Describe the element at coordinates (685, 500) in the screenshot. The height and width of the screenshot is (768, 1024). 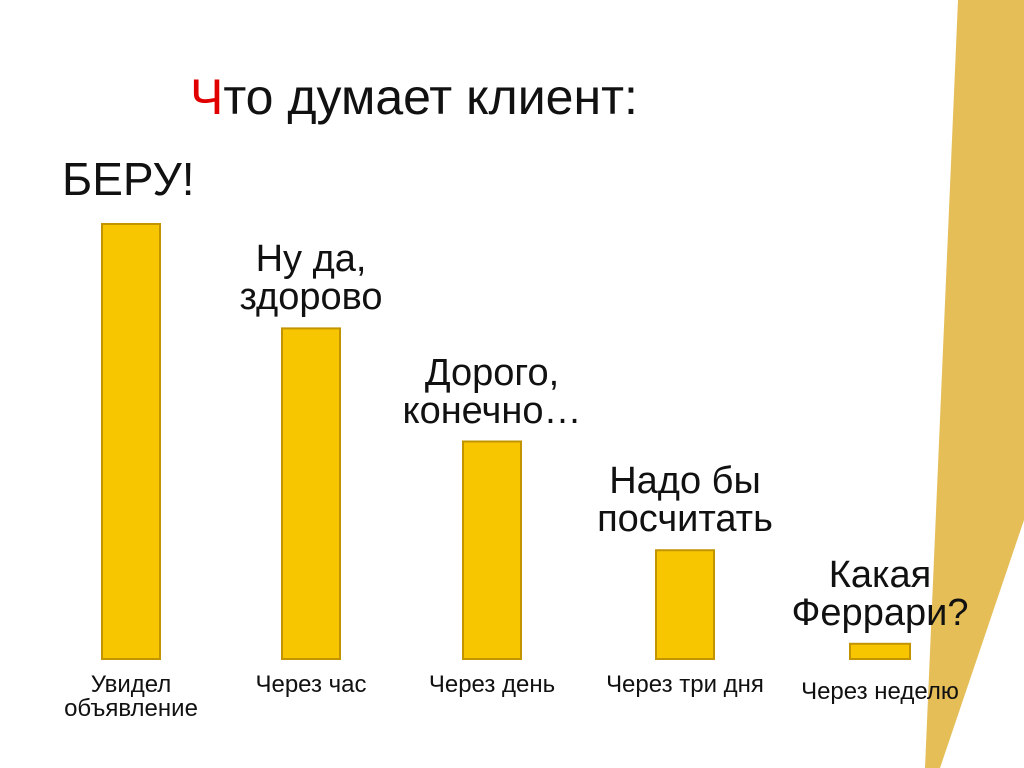
I see `annotation: Надо бы посчитать` at that location.